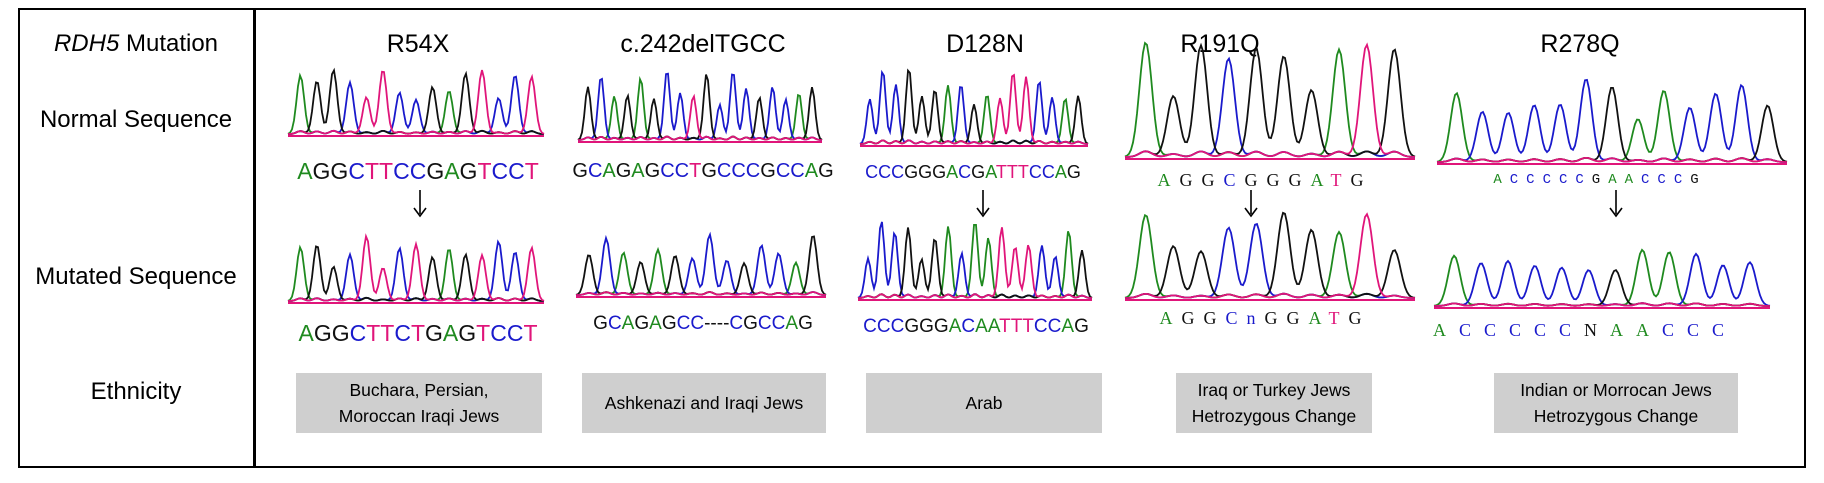 The width and height of the screenshot is (1824, 483). Describe the element at coordinates (973, 172) in the screenshot. I see `normal-sequence-d128n: CCCGGGACGATTTCCAG` at that location.